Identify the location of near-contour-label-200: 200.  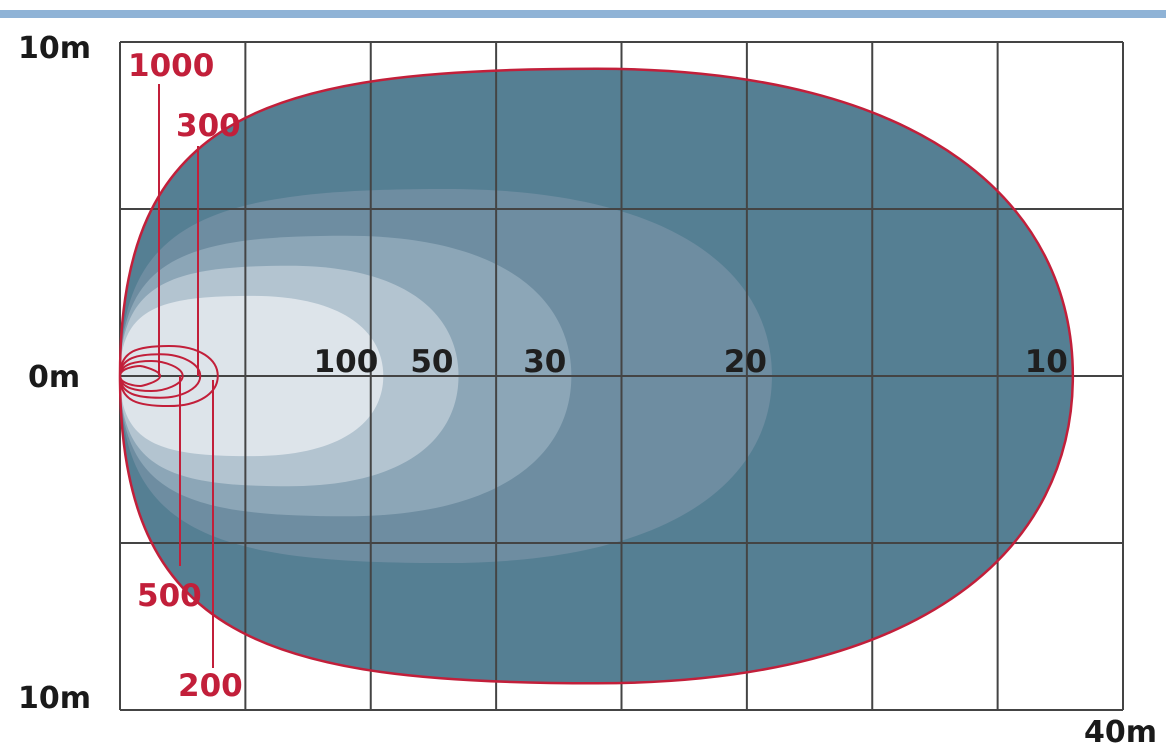
(210, 686).